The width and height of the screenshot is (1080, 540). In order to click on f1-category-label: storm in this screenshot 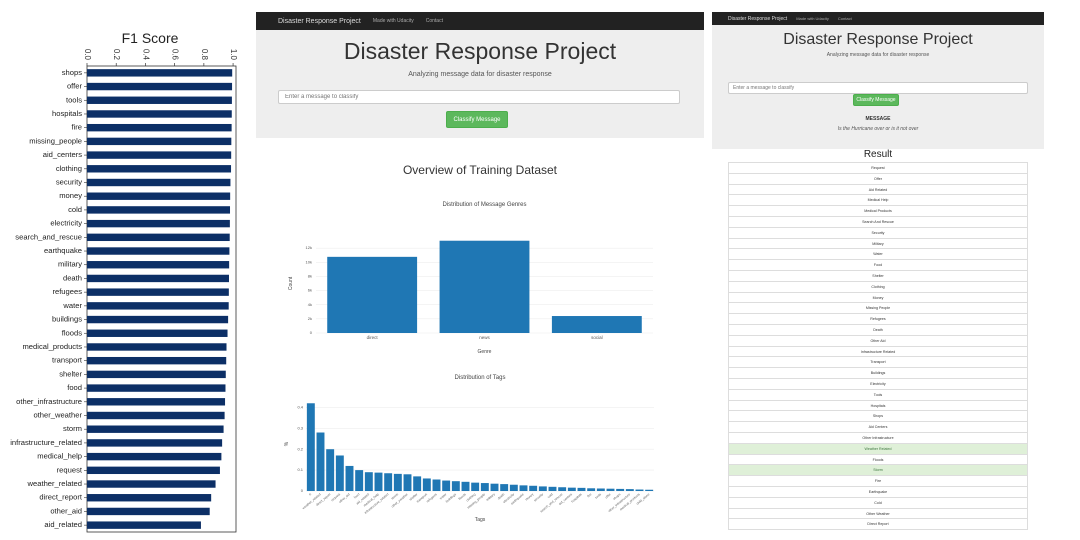, I will do `click(72, 428)`.